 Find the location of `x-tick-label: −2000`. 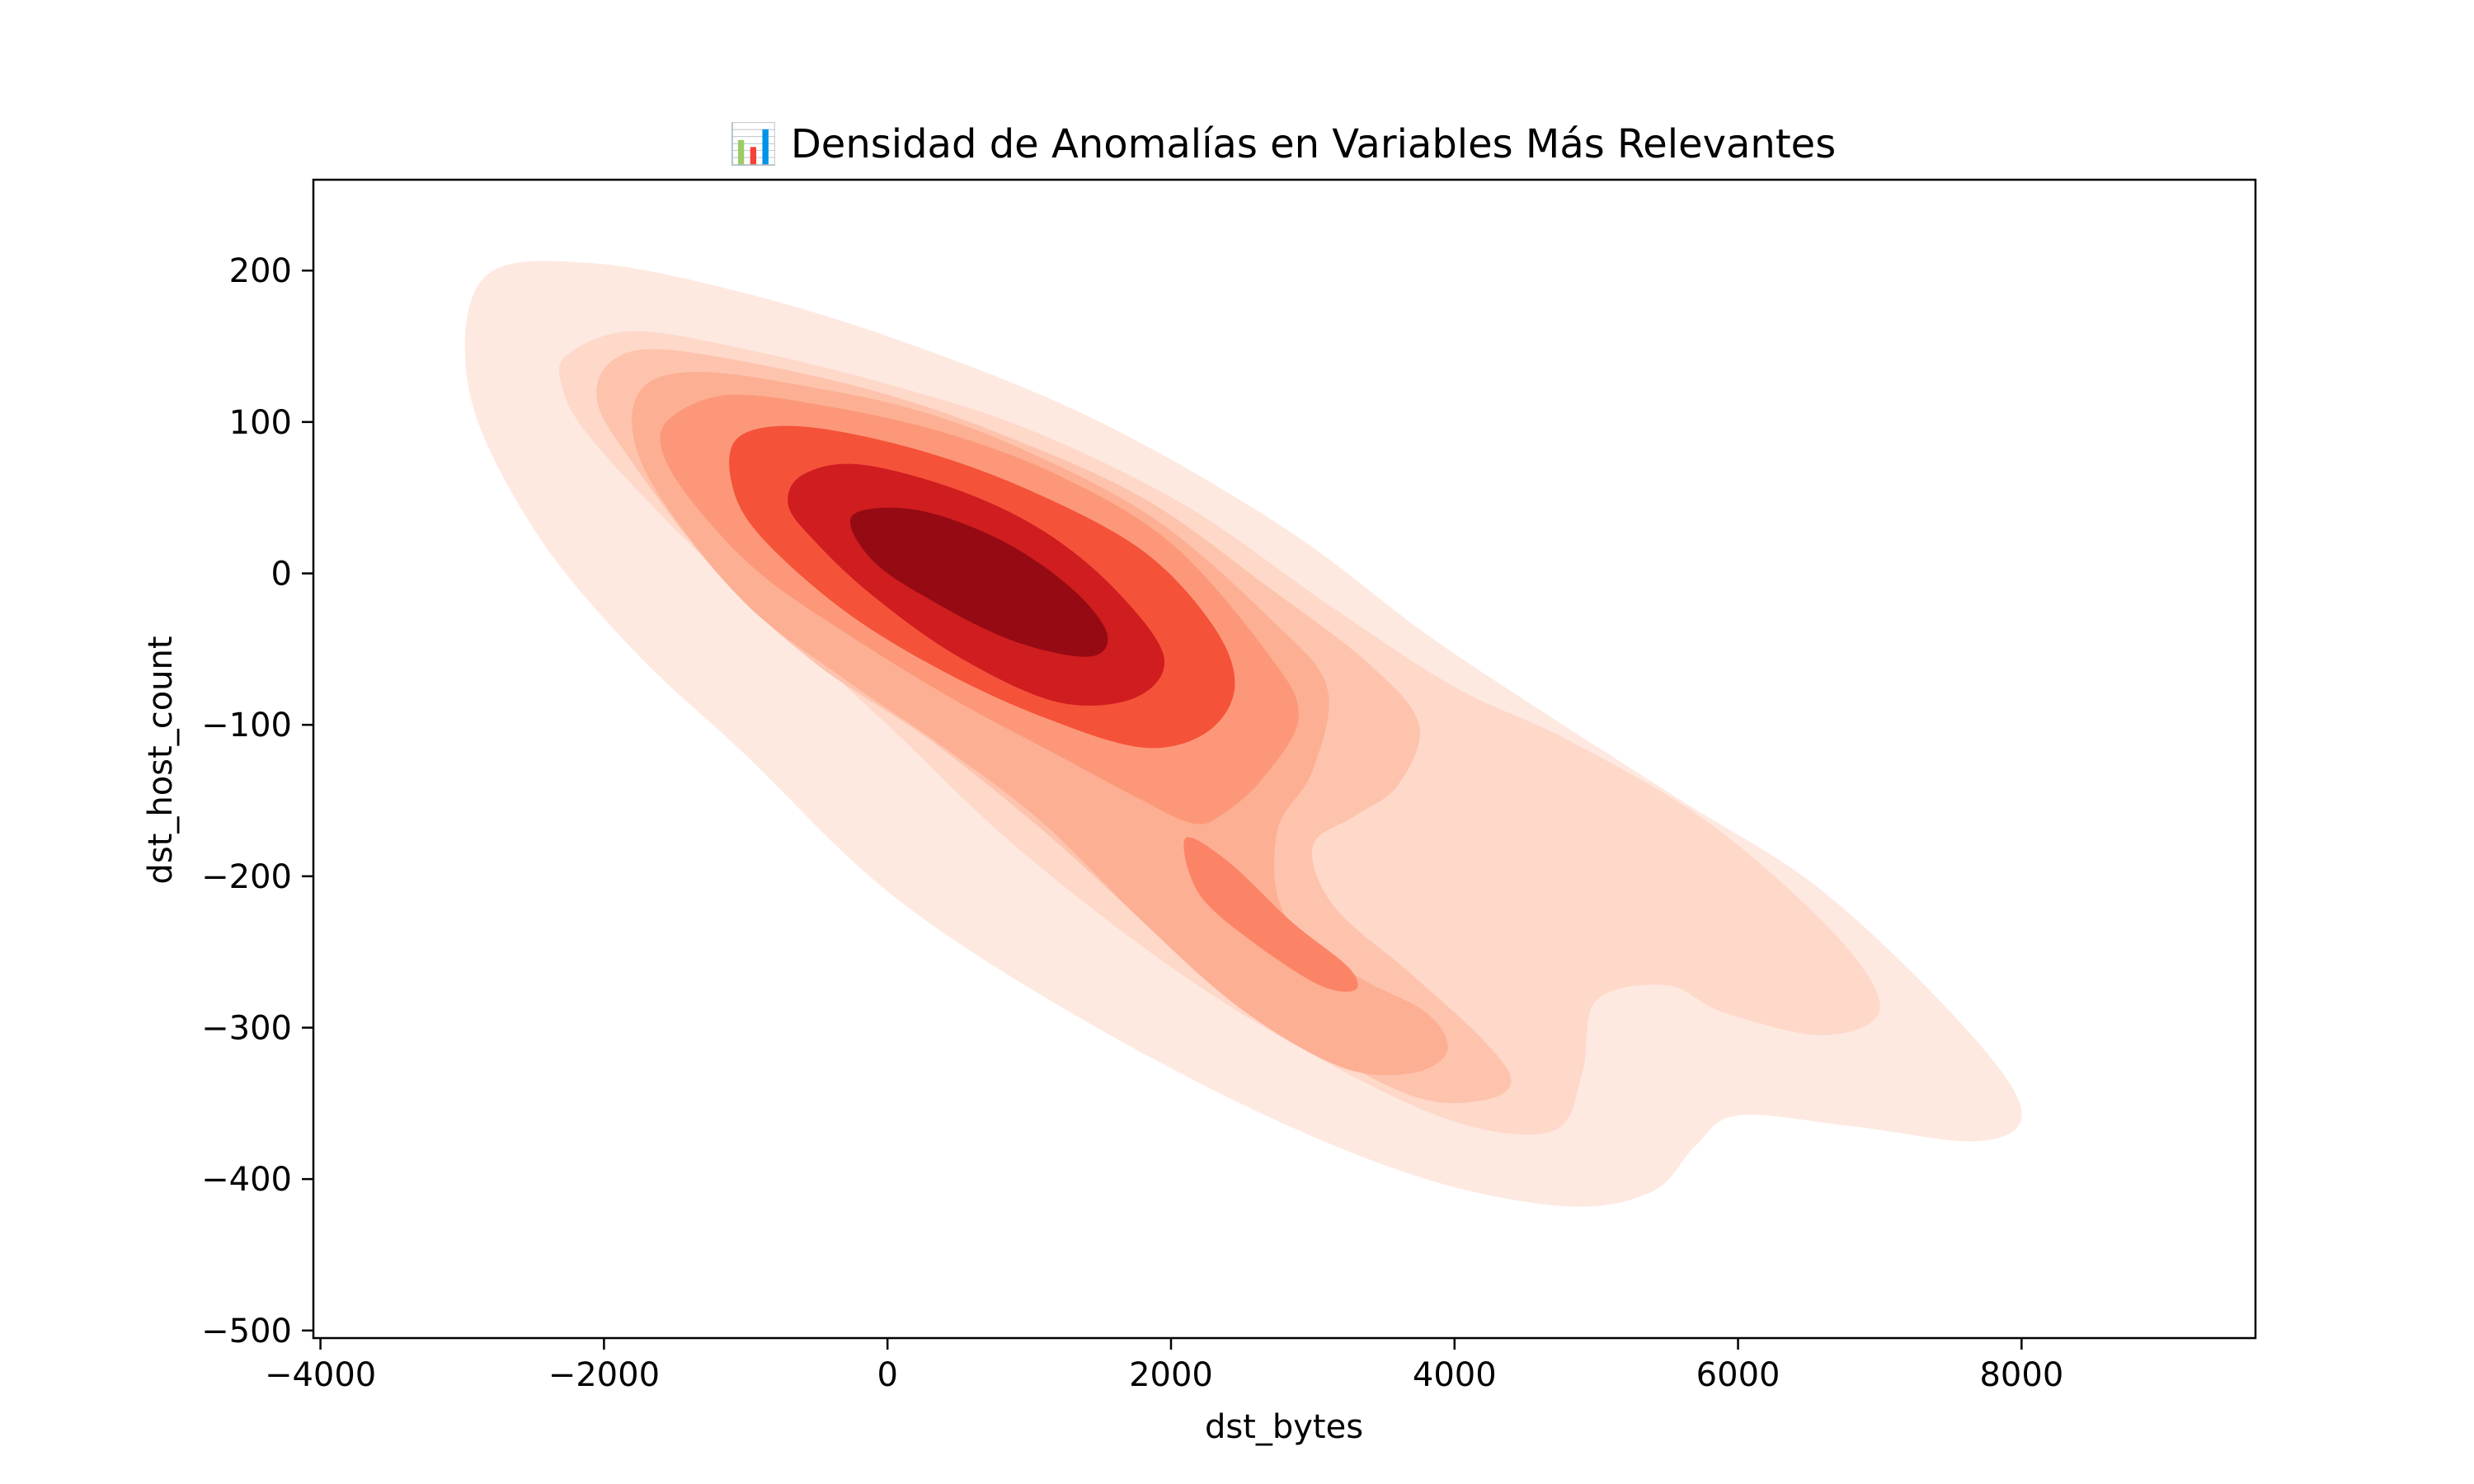

x-tick-label: −2000 is located at coordinates (604, 1375).